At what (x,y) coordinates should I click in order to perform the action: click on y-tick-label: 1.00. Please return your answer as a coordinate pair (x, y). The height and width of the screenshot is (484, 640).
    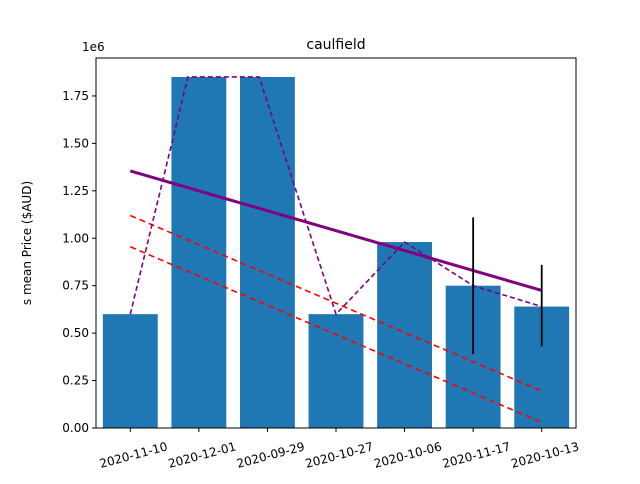
    Looking at the image, I should click on (75, 238).